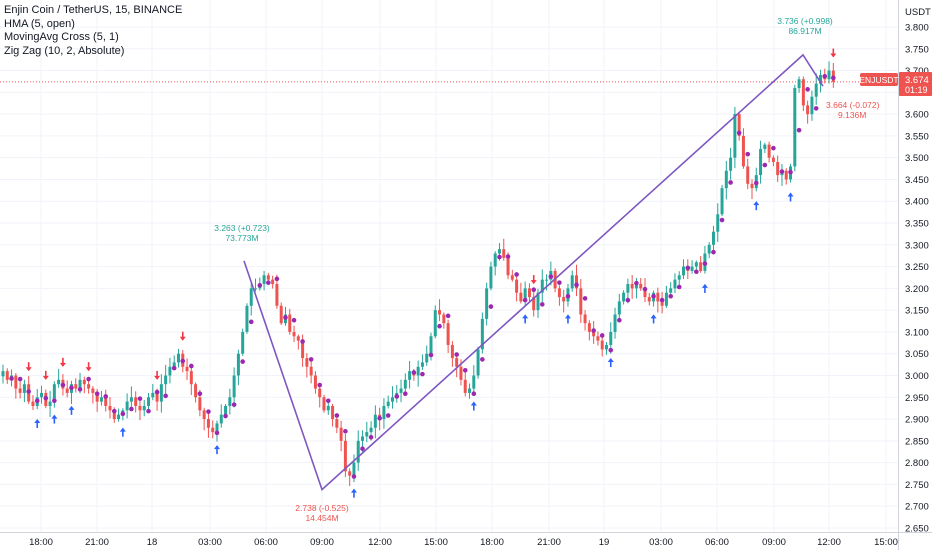  What do you see at coordinates (242, 228) in the screenshot?
I see `pivot-price-label: 3.263 (+0.723)` at bounding box center [242, 228].